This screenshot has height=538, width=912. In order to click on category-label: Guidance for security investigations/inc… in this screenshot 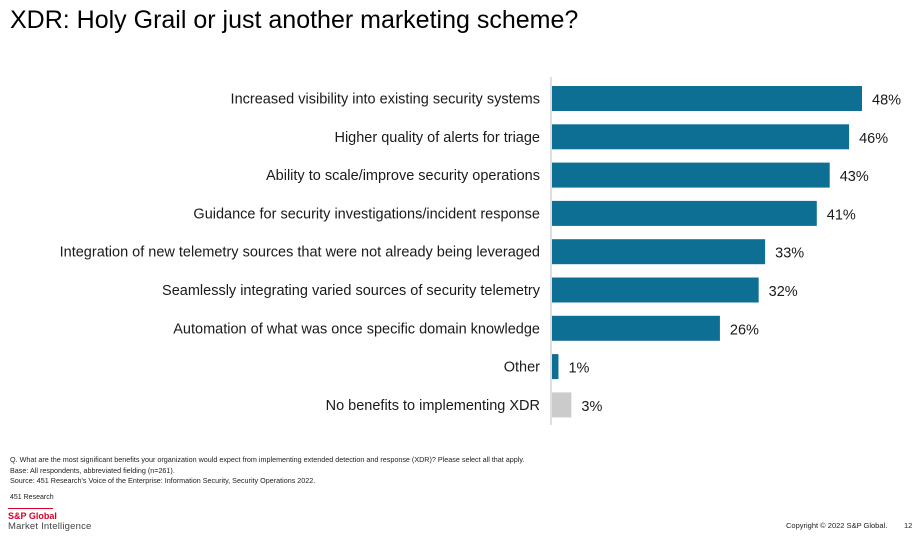, I will do `click(366, 214)`.